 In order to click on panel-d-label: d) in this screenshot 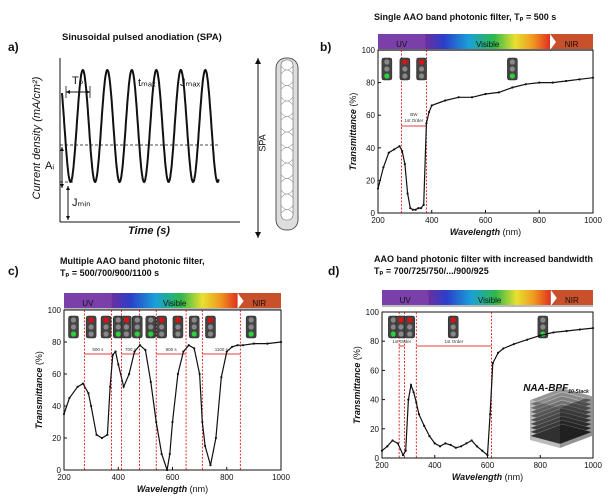, I will do `click(334, 271)`.